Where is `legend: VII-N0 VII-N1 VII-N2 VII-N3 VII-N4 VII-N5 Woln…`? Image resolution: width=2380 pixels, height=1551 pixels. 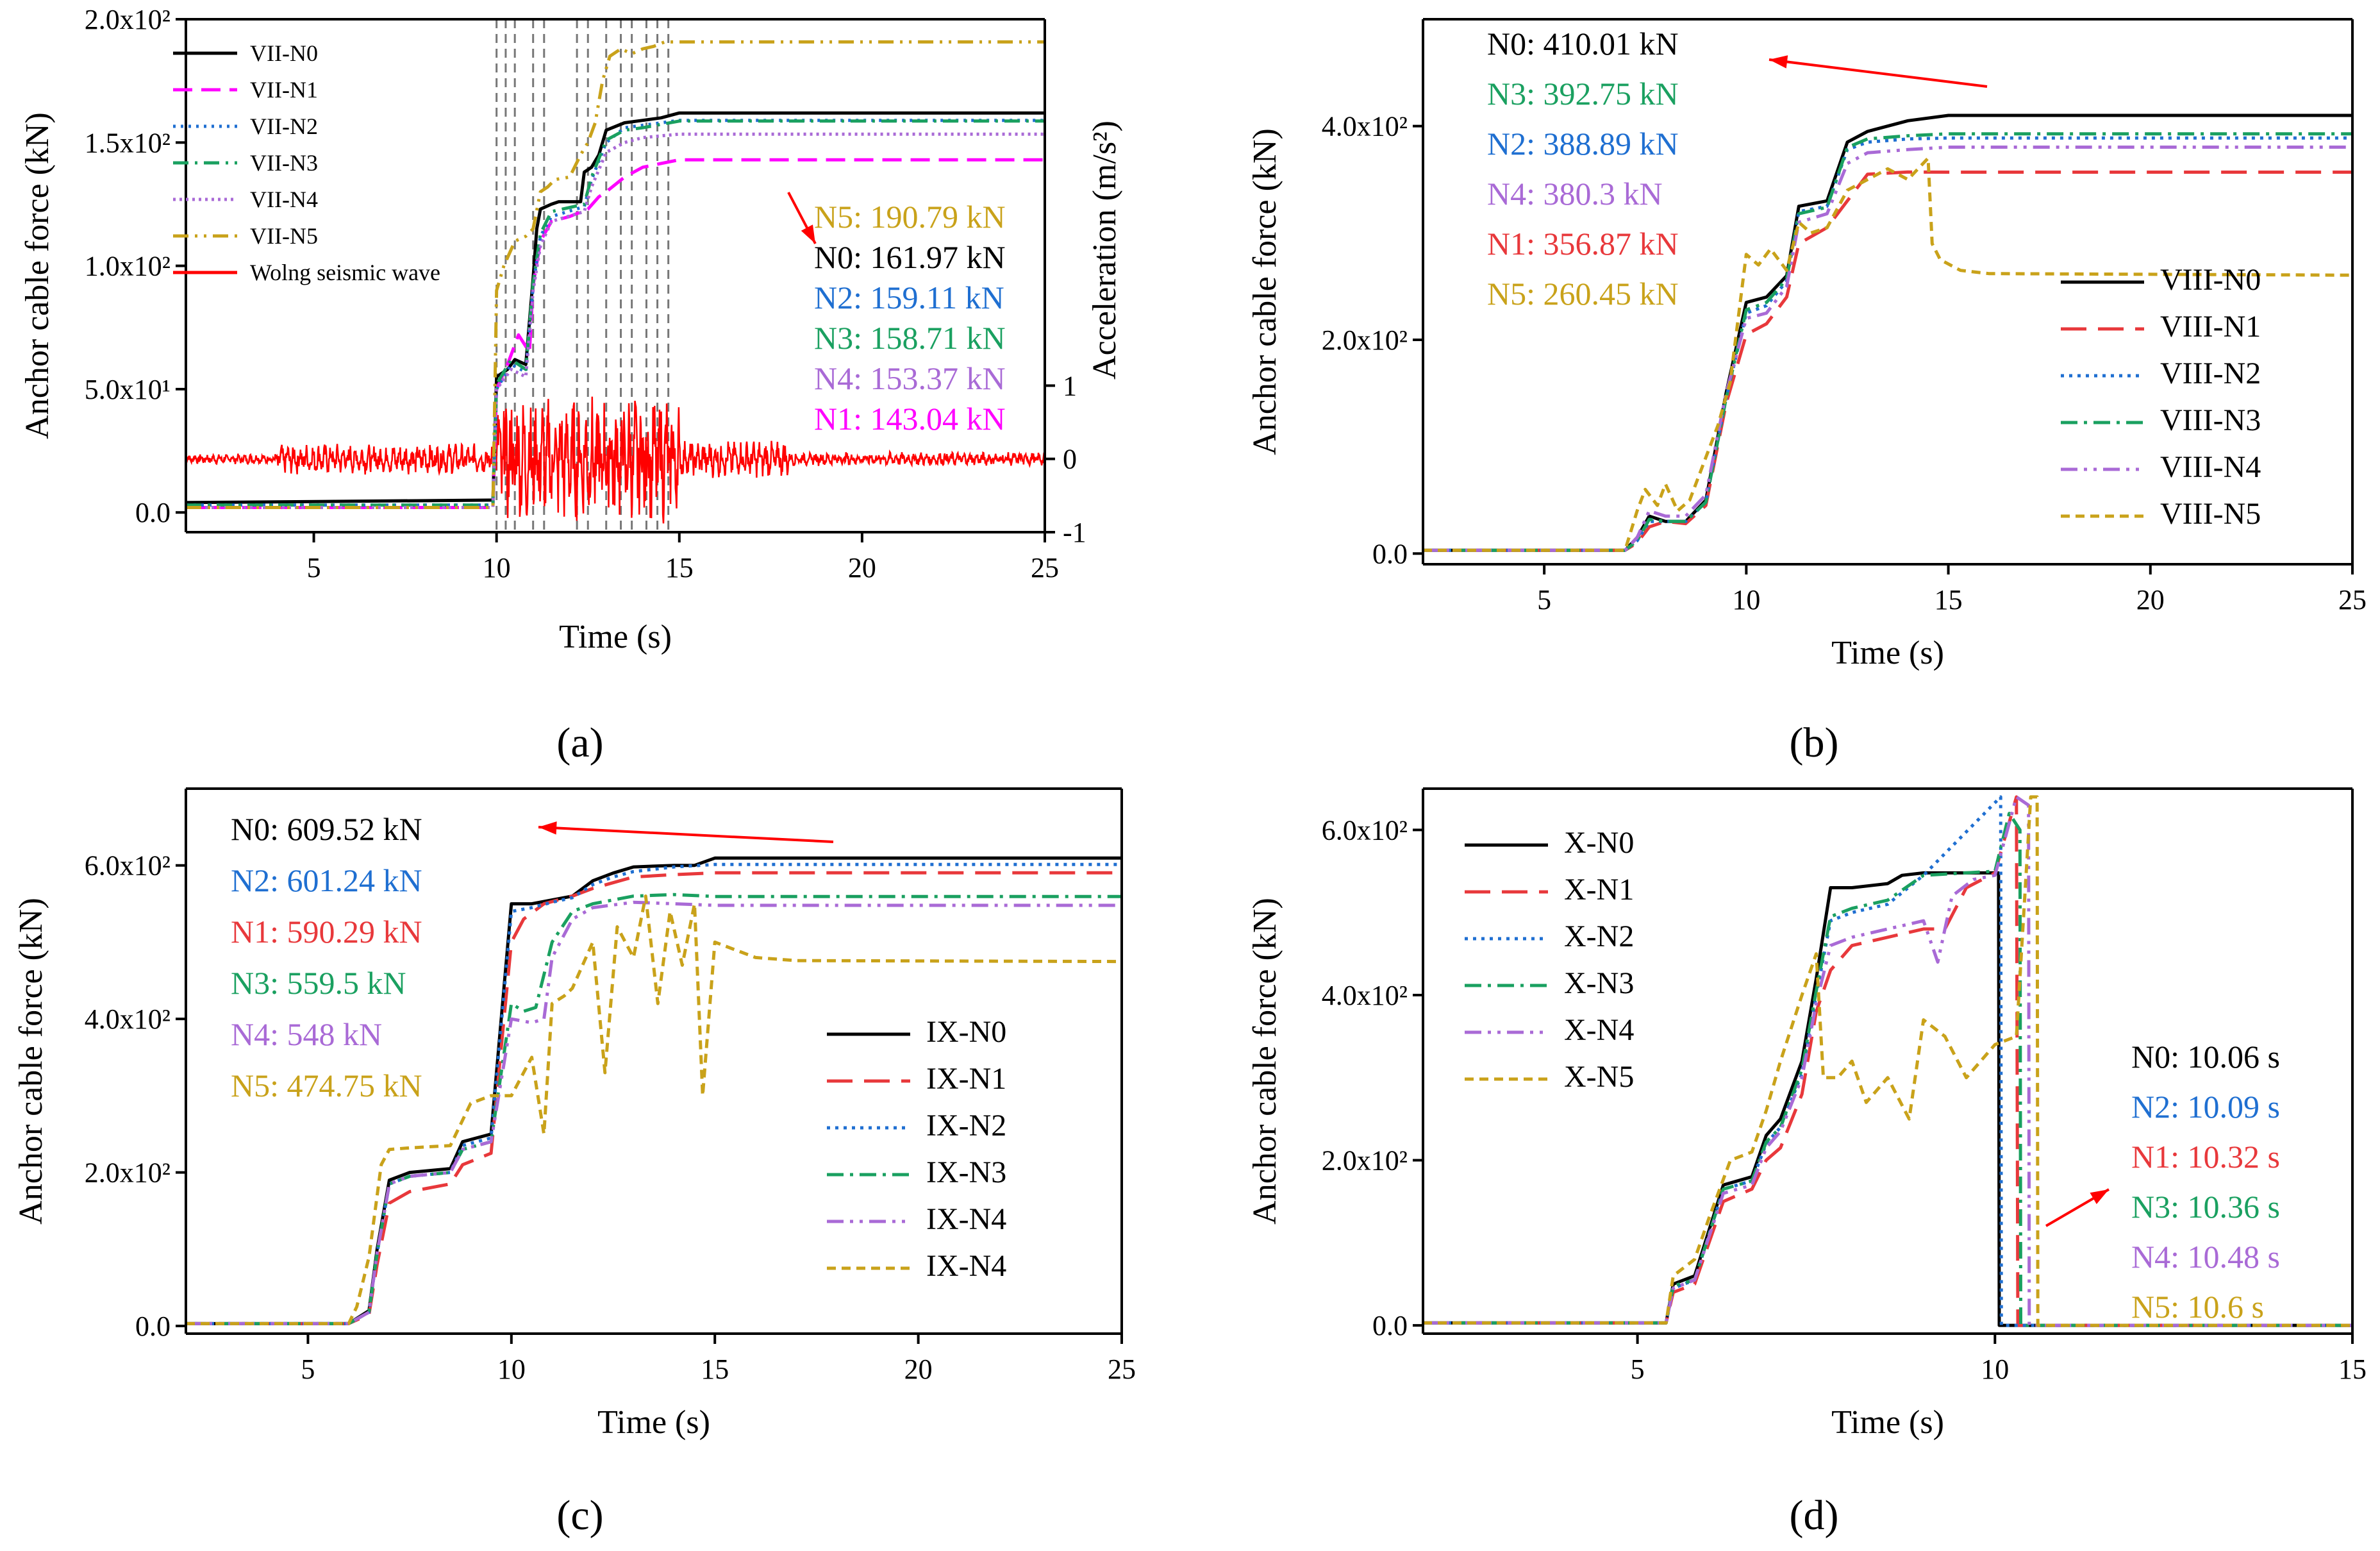
legend: VII-N0 VII-N1 VII-N2 VII-N3 VII-N4 VII-N5 Woln… is located at coordinates (306, 162).